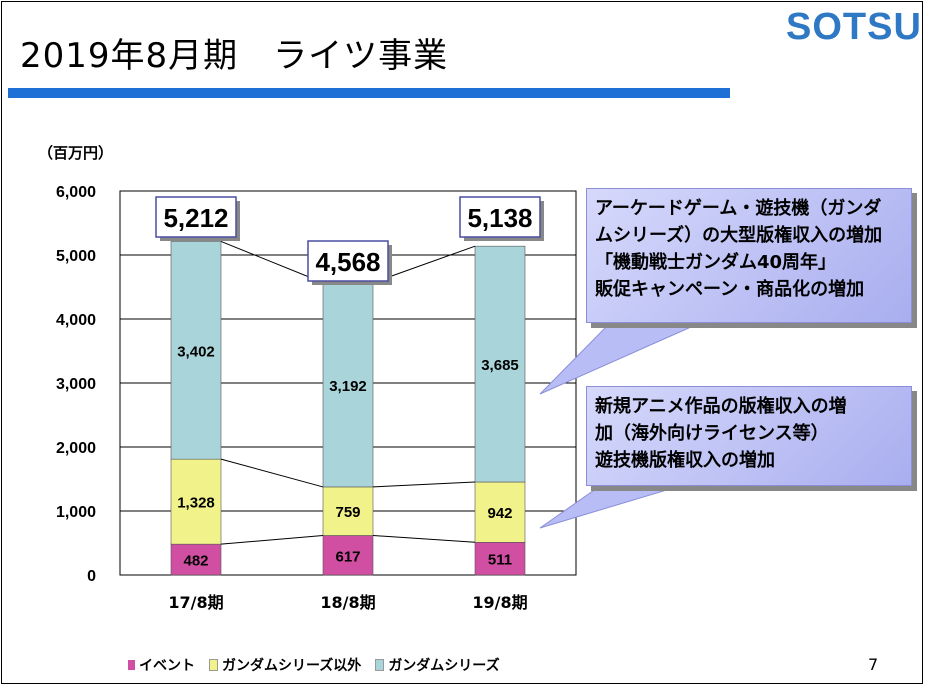 This screenshot has width=926, height=687. What do you see at coordinates (167, 666) in the screenshot?
I see `legend-label: イベント` at bounding box center [167, 666].